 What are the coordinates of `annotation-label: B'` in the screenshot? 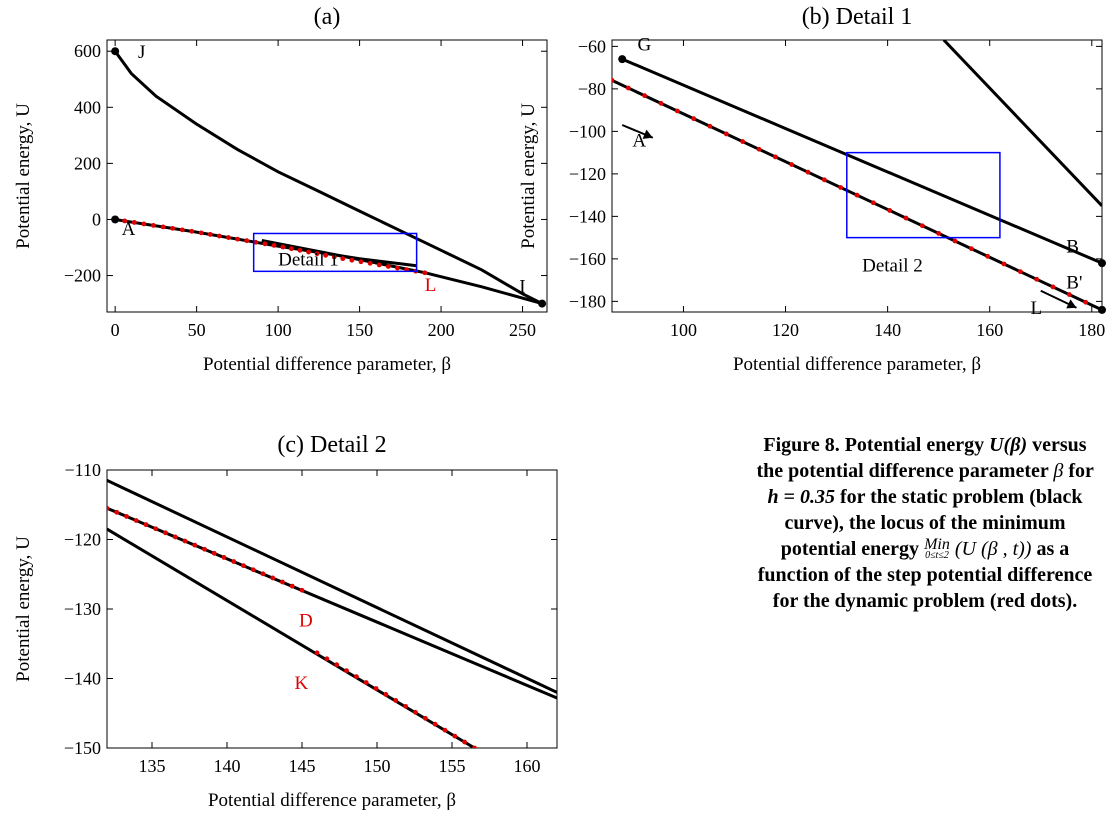 It's located at (1074, 283).